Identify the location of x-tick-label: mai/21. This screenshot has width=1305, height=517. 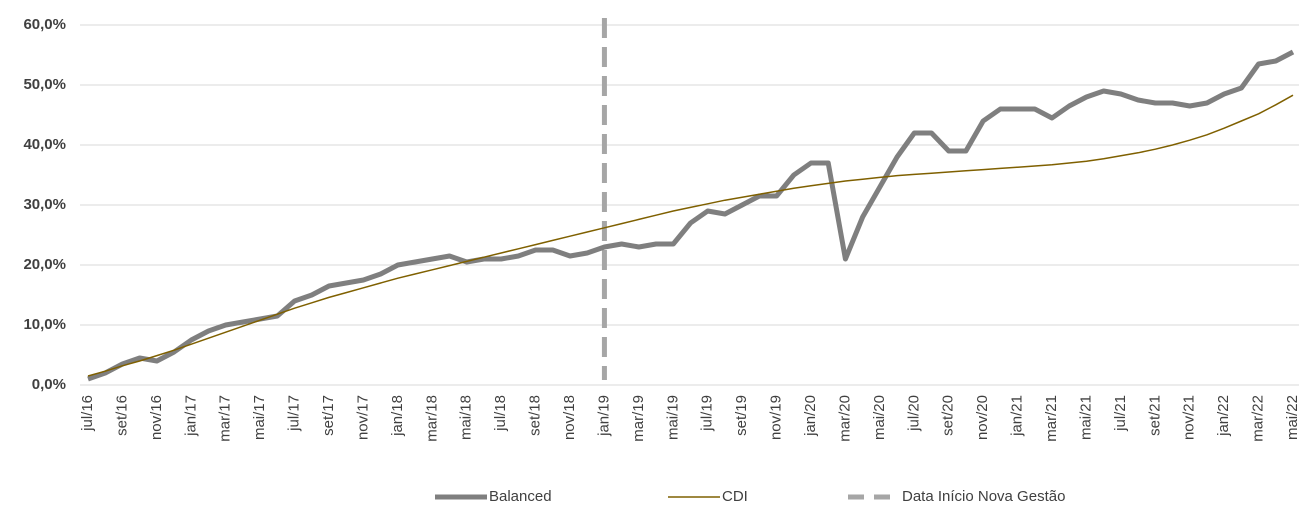
(1085, 417).